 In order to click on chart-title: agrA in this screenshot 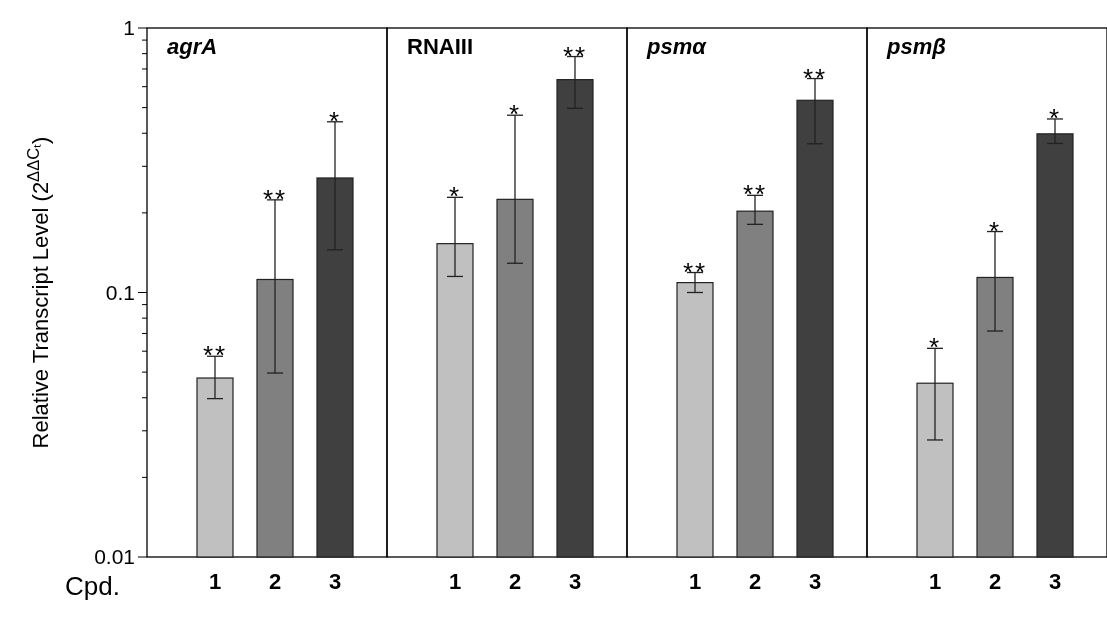, I will do `click(192, 46)`.